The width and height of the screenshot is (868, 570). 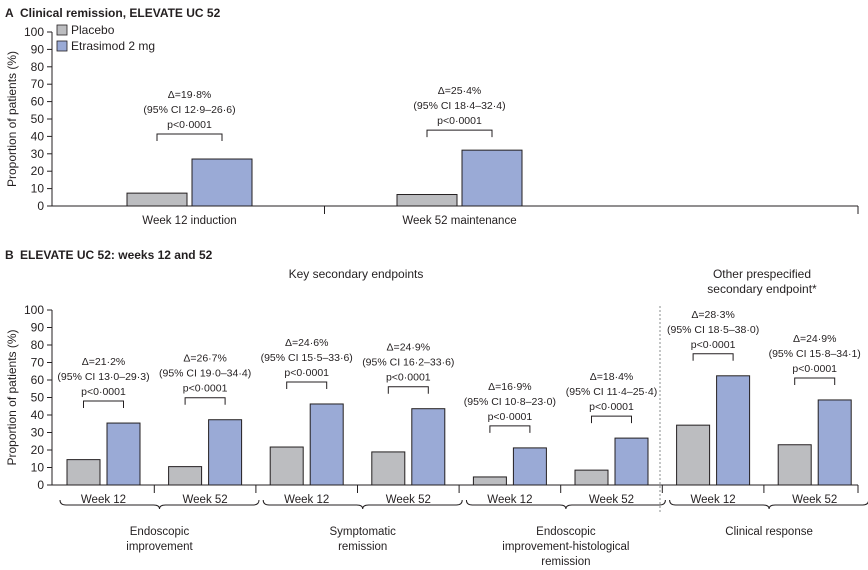 I want to click on annotation-delta: Δ=28·3%, so click(x=713, y=315).